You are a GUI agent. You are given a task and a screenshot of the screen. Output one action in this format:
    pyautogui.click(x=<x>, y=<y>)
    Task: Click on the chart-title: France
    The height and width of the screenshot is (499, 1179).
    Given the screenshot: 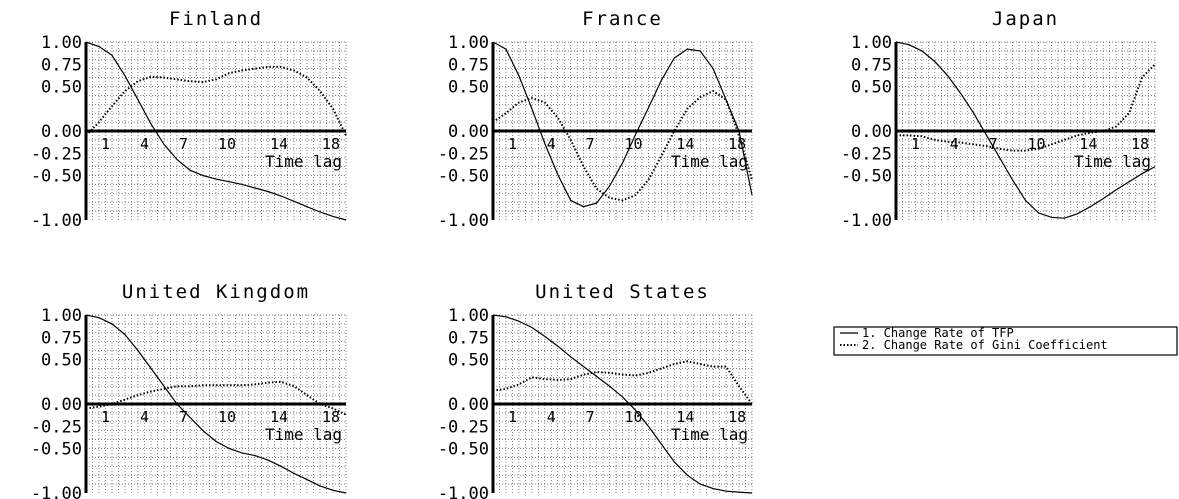 What is the action you would take?
    pyautogui.click(x=622, y=19)
    